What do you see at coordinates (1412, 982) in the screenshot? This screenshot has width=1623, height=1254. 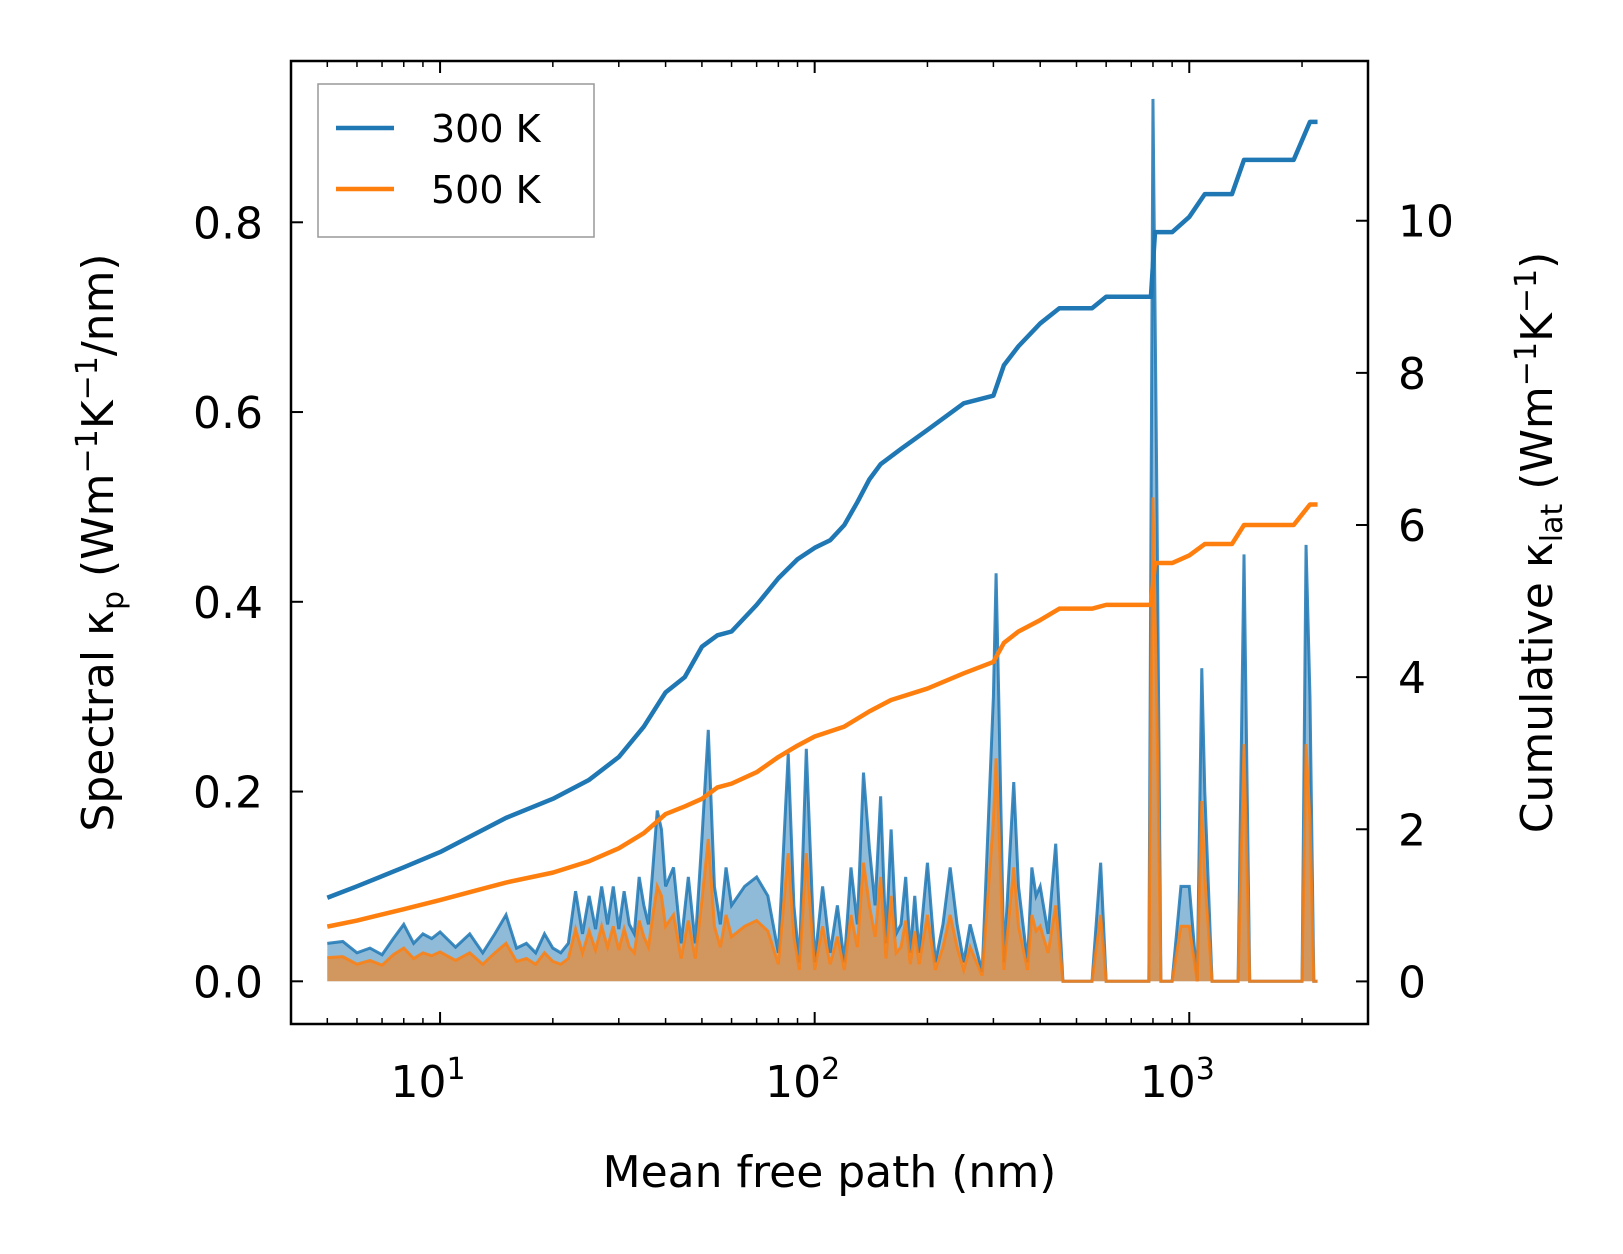 I see `y-right-tick-label: 0` at bounding box center [1412, 982].